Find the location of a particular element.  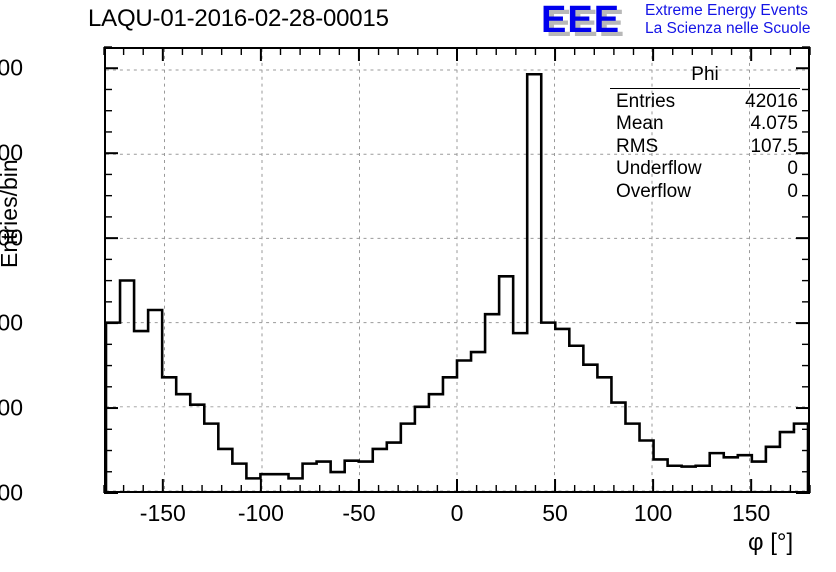

y-axis-tick-label: 1000 is located at coordinates (11, 322).